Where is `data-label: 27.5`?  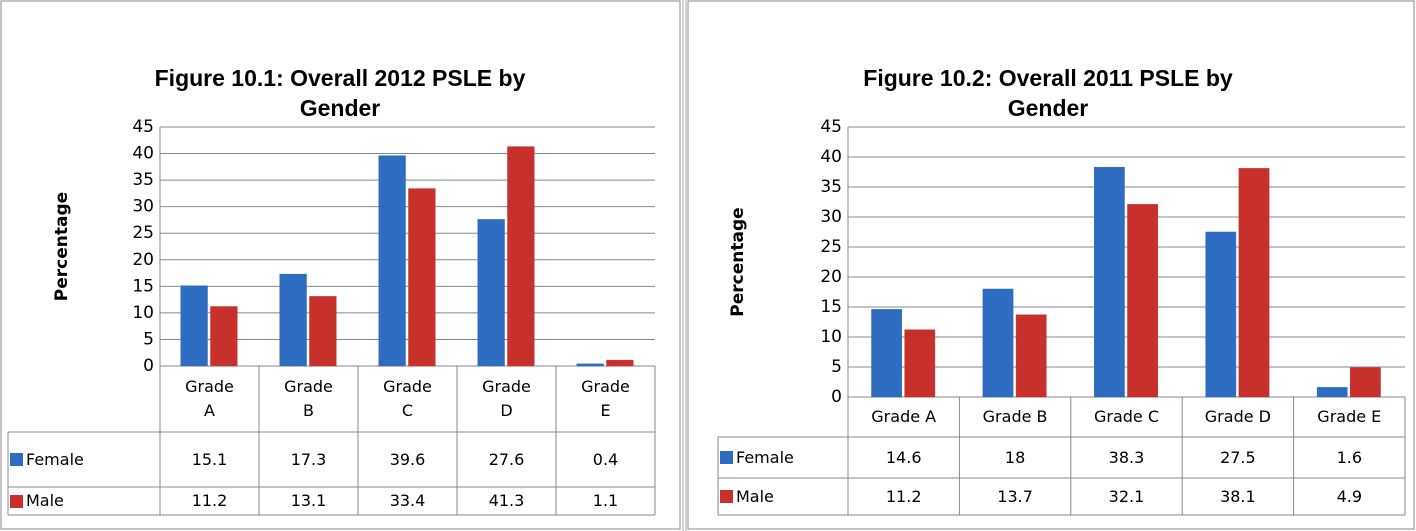 data-label: 27.5 is located at coordinates (1238, 457).